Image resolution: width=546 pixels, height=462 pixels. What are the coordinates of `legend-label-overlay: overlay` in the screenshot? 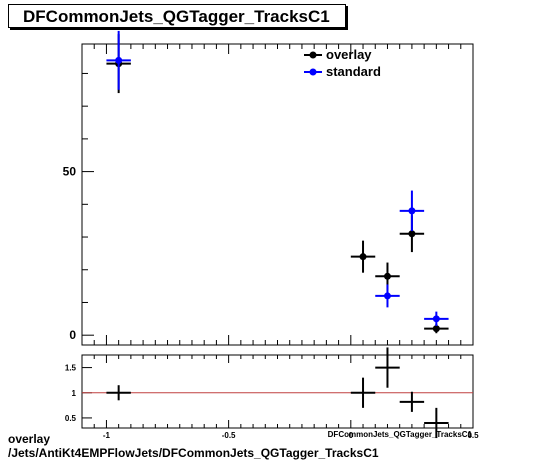 It's located at (349, 54).